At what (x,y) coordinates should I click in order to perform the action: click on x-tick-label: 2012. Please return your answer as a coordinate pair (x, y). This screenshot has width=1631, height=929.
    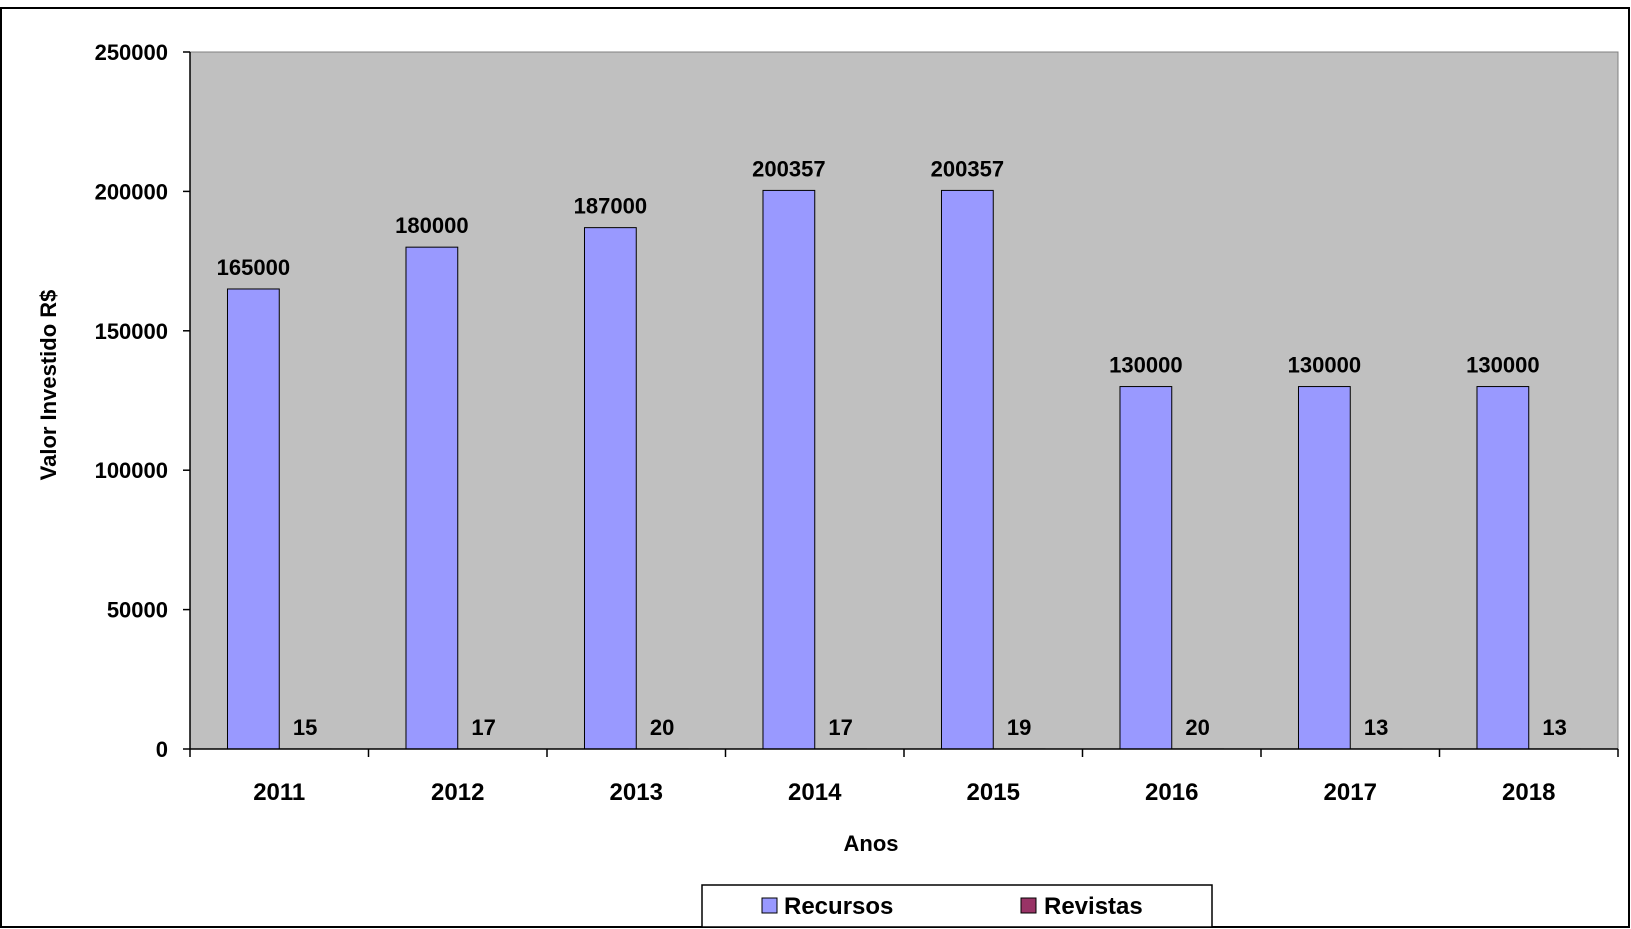
    Looking at the image, I should click on (457, 792).